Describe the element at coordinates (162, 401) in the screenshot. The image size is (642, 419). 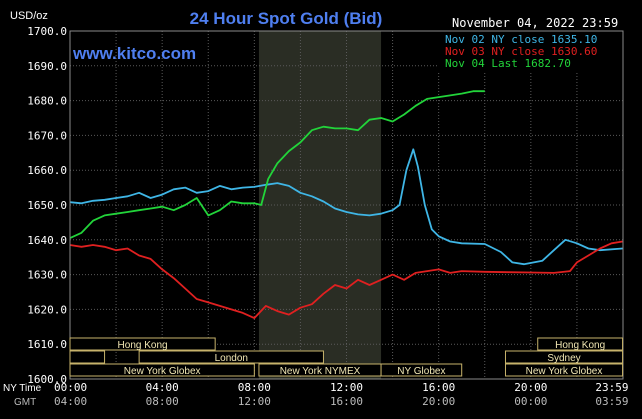
I see `x-tick-gmt: 08:00` at that location.